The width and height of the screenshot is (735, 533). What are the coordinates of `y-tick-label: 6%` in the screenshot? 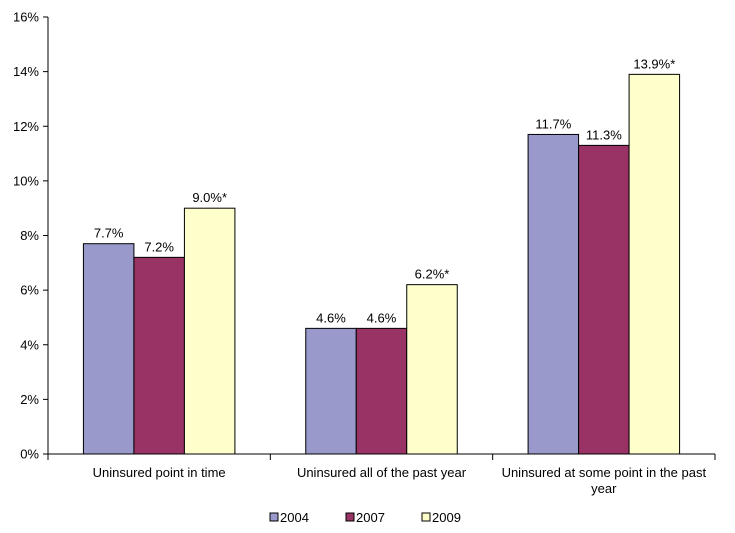 It's located at (29, 290).